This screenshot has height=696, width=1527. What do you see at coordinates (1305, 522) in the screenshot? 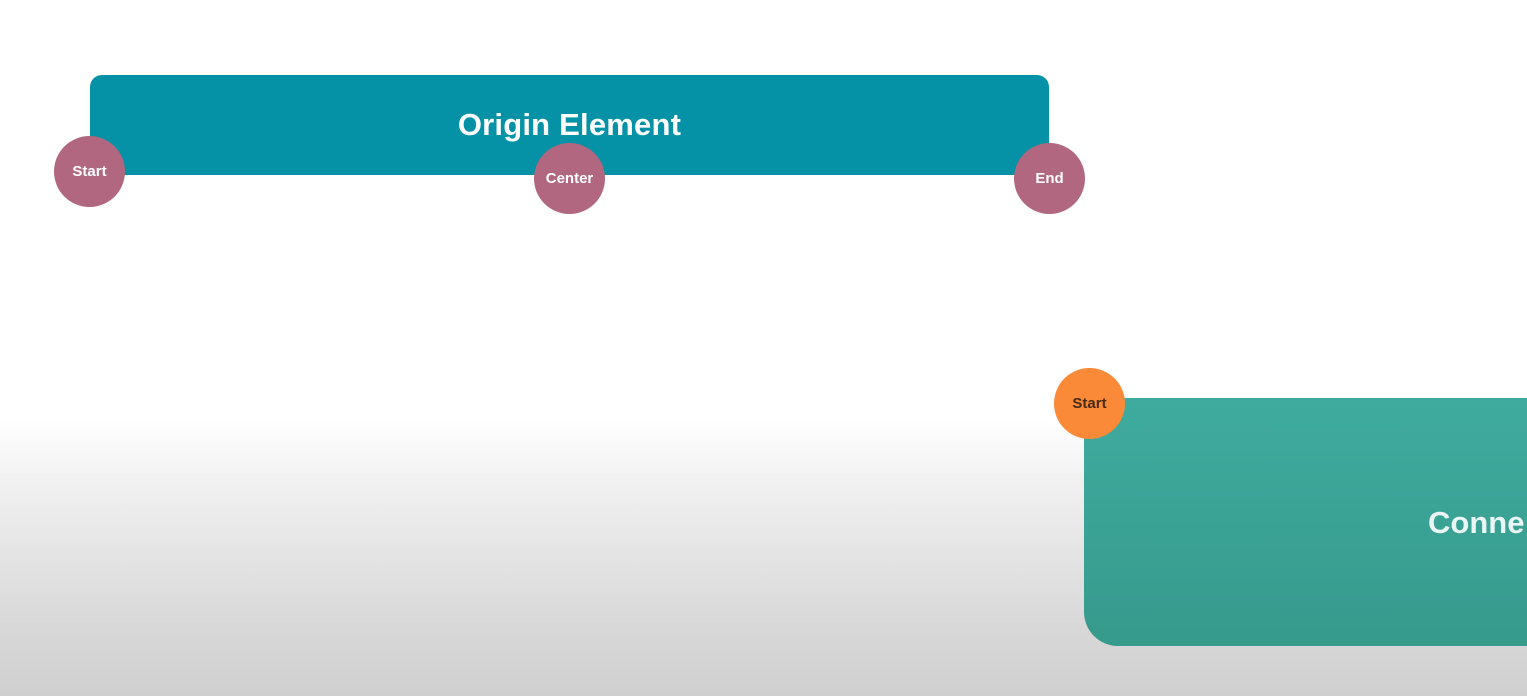
I see `connected-element: Conne` at bounding box center [1305, 522].